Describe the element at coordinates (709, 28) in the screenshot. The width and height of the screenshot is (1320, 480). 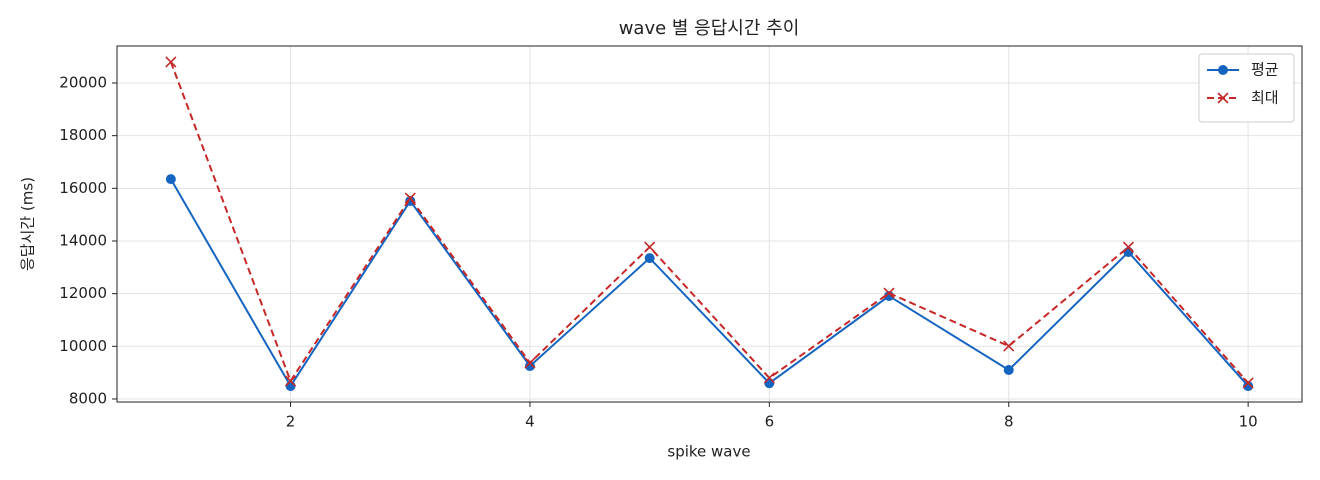
I see `chart-title: wave 별 응답시간 추이` at that location.